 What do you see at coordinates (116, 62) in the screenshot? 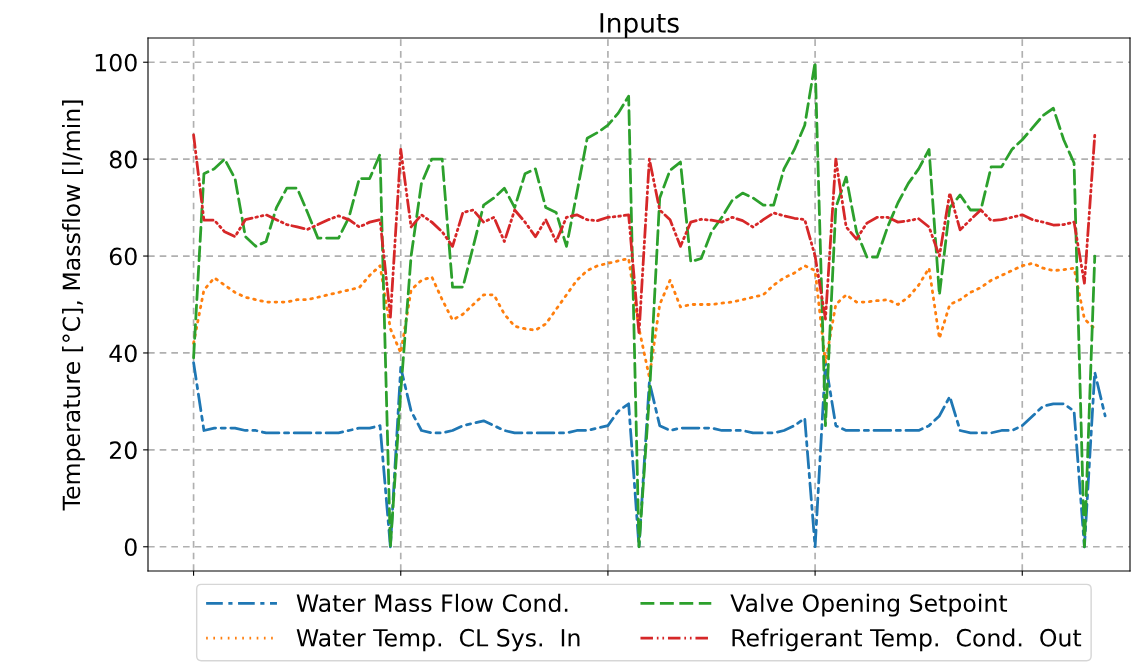
I see `y-tick-label: 100` at bounding box center [116, 62].